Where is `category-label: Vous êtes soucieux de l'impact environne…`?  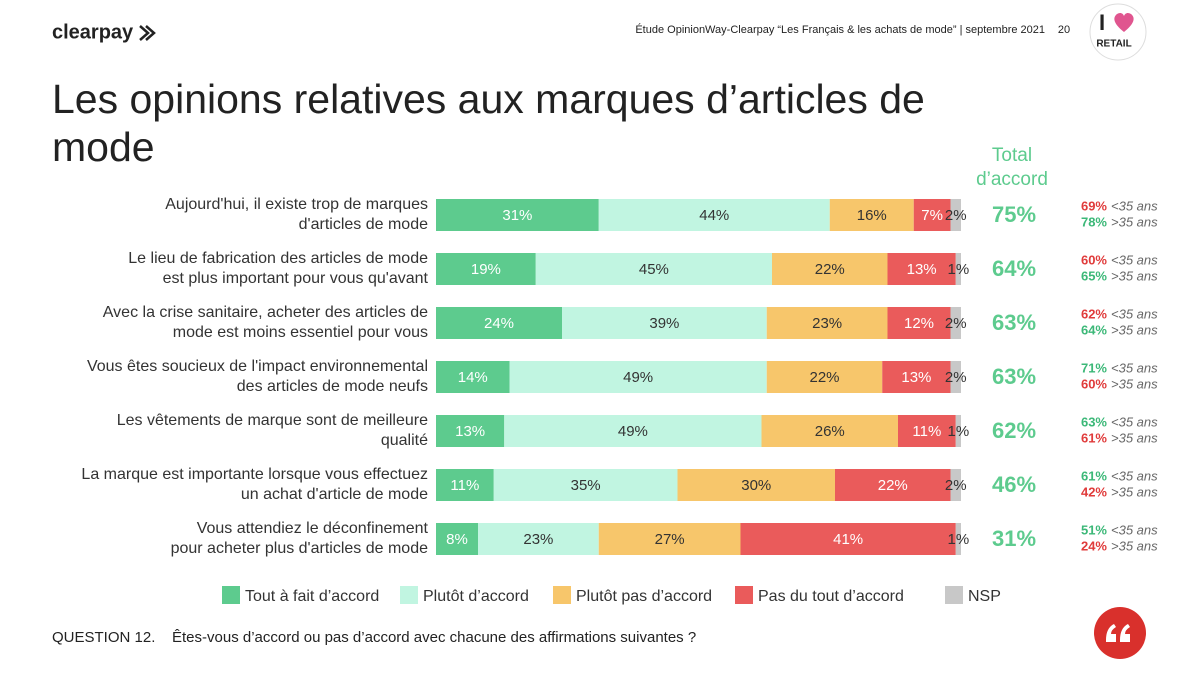 category-label: Vous êtes soucieux de l'impact environne… is located at coordinates (257, 366).